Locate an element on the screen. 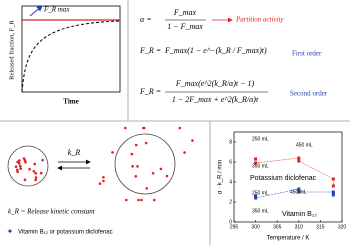 The height and width of the screenshot is (245, 350). definition: k_R = Release kinetic constant is located at coordinates (52, 212).